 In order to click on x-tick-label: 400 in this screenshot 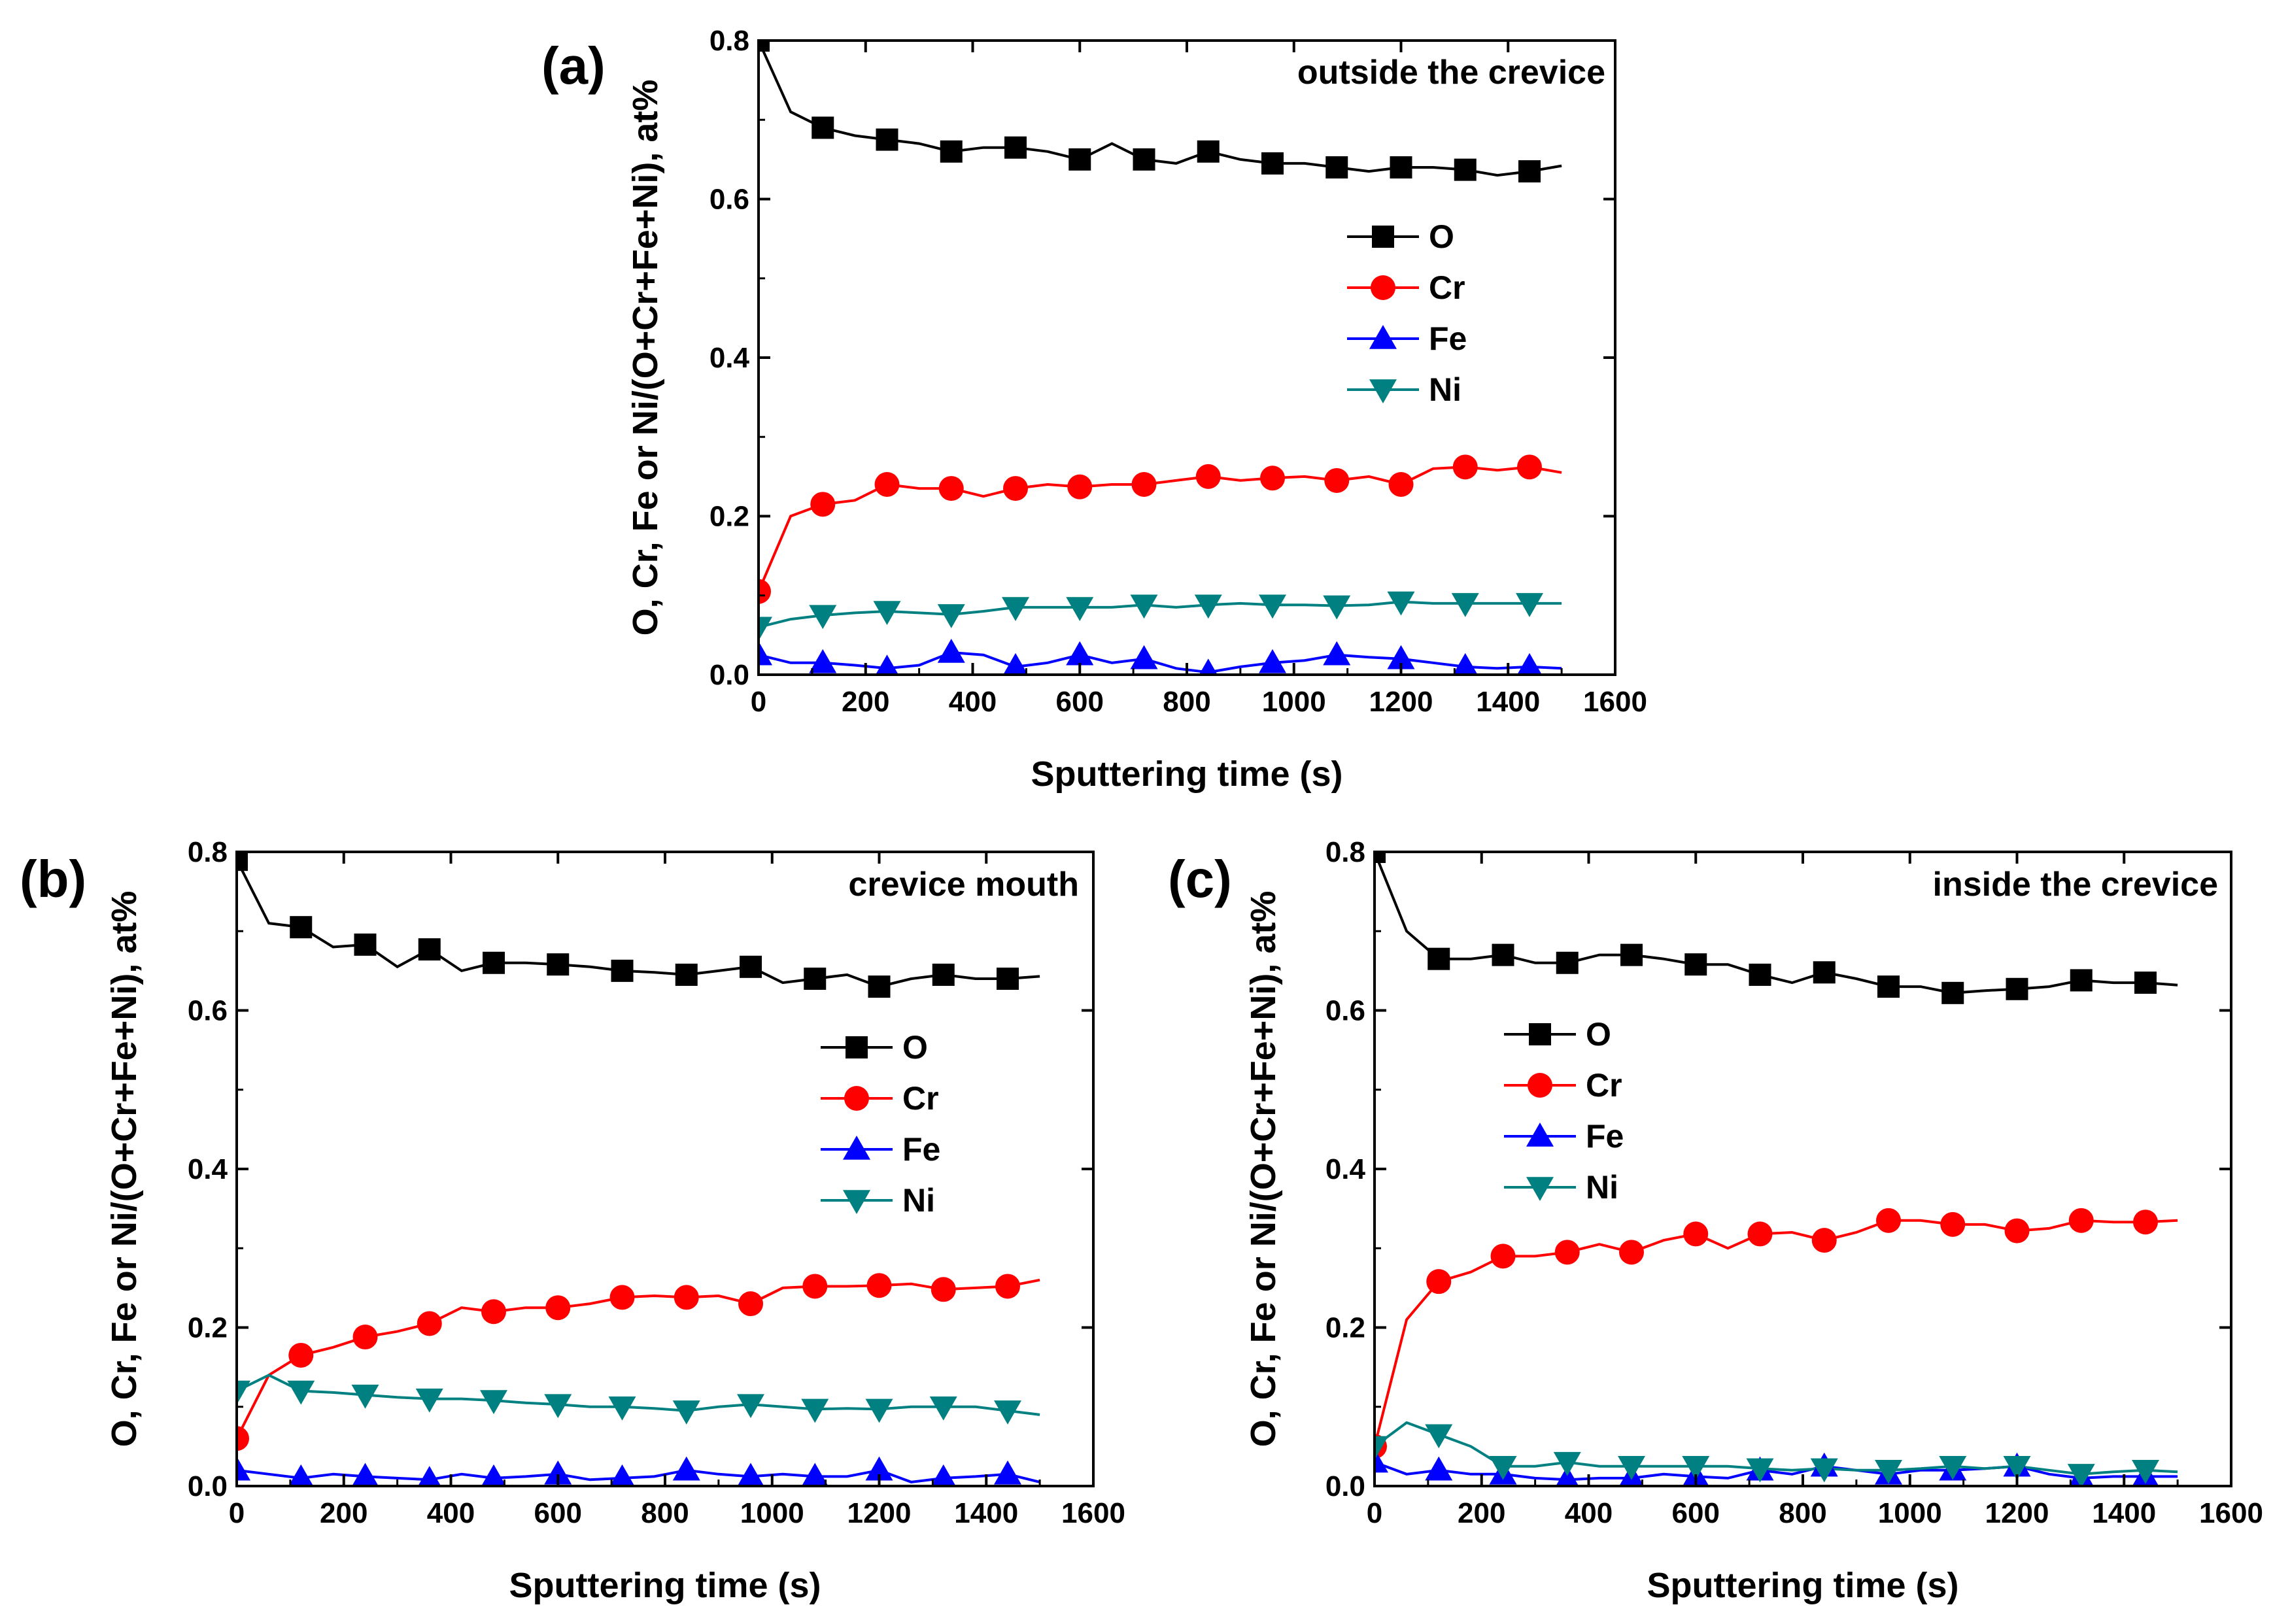, I will do `click(451, 1513)`.